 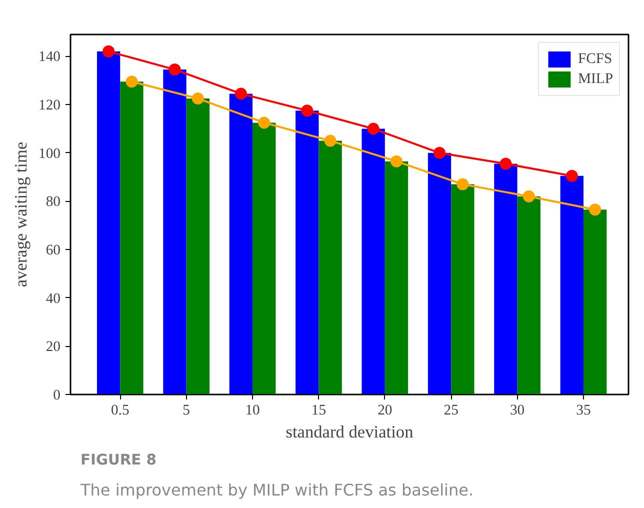 What do you see at coordinates (186, 410) in the screenshot?
I see `x-tick-label: 5` at bounding box center [186, 410].